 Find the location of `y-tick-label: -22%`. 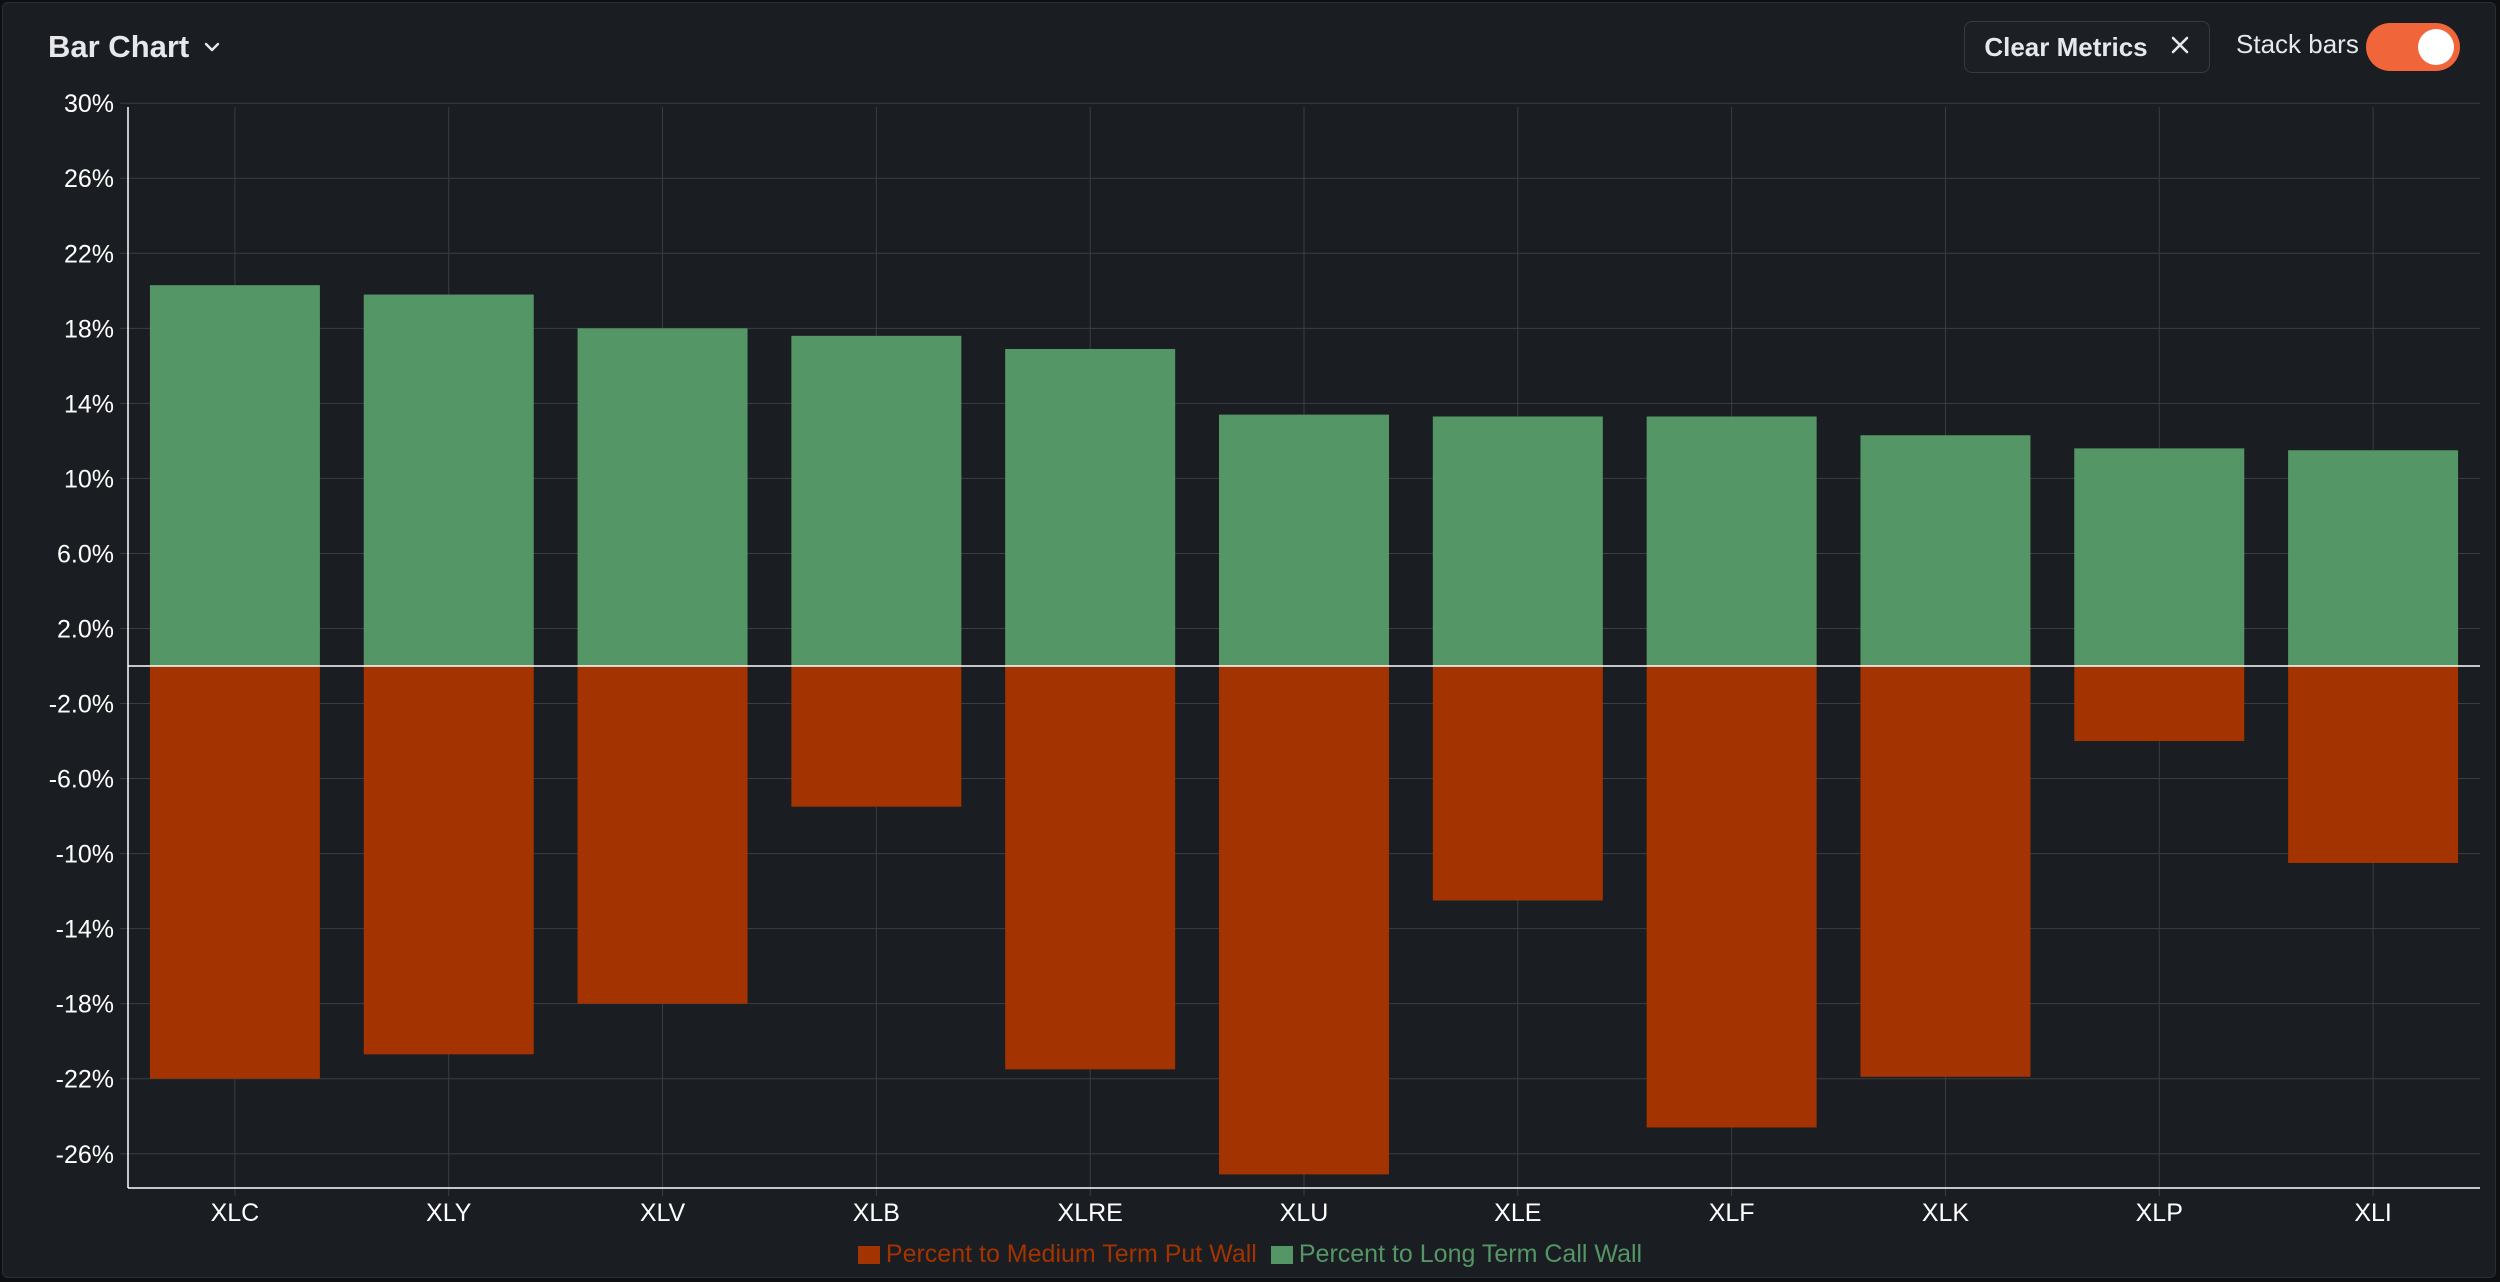

y-tick-label: -22% is located at coordinates (85, 1080).